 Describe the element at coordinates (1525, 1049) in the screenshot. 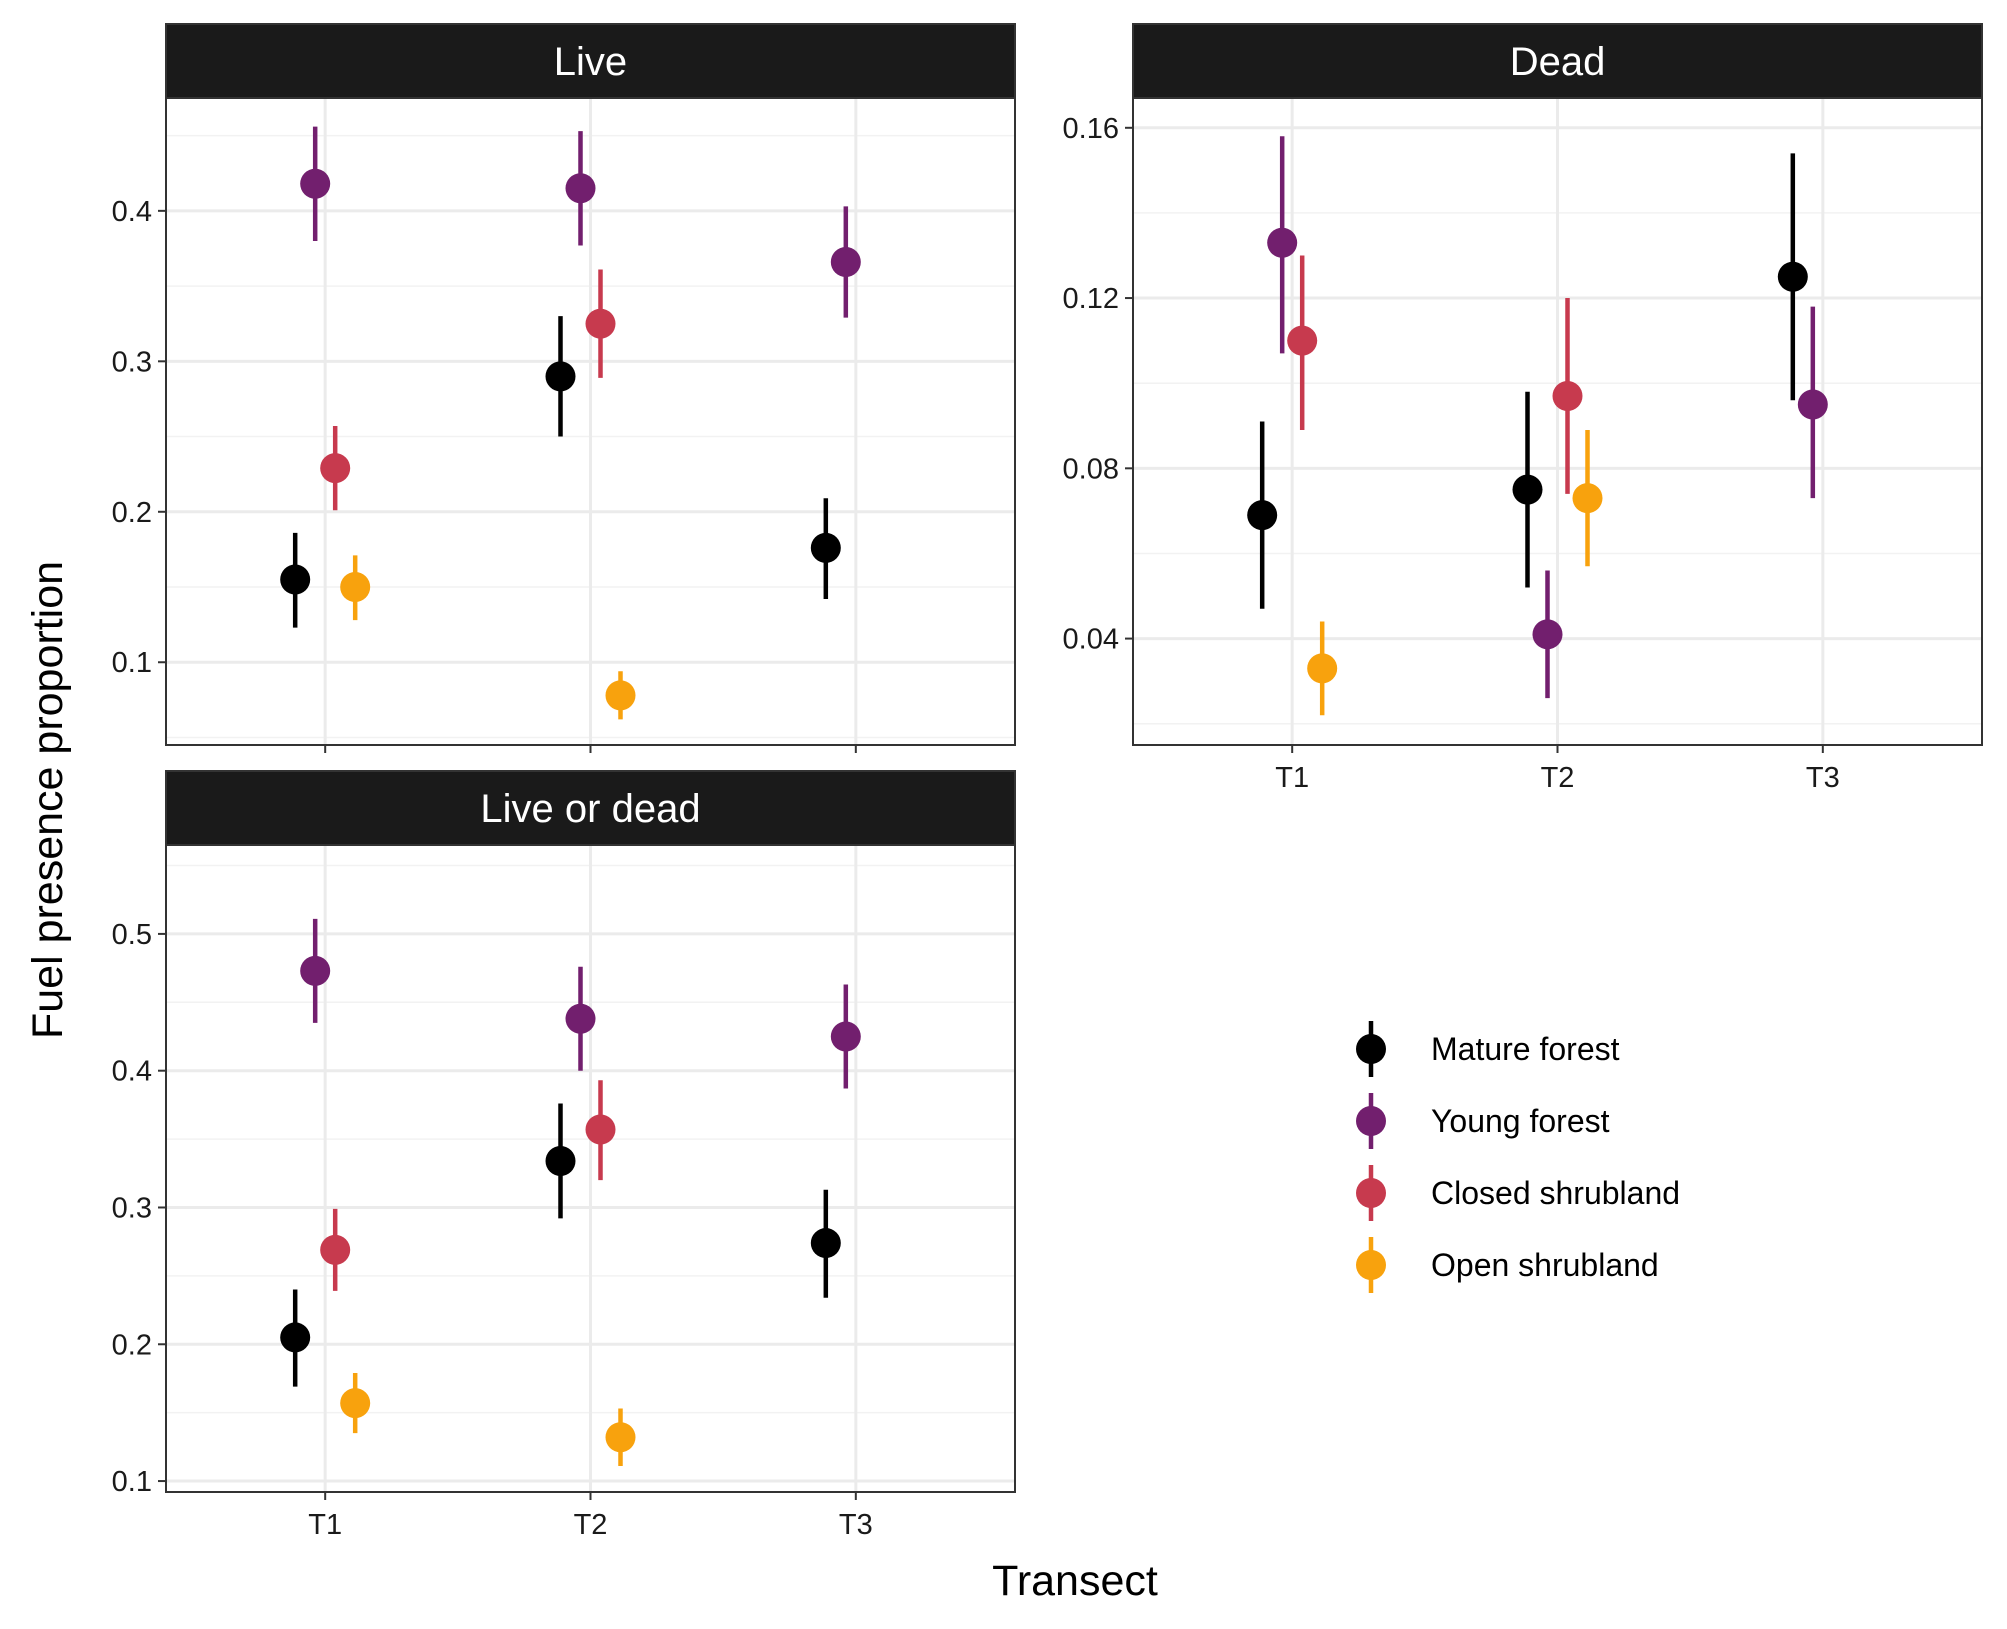

I see `legend-label: Mature forest` at that location.